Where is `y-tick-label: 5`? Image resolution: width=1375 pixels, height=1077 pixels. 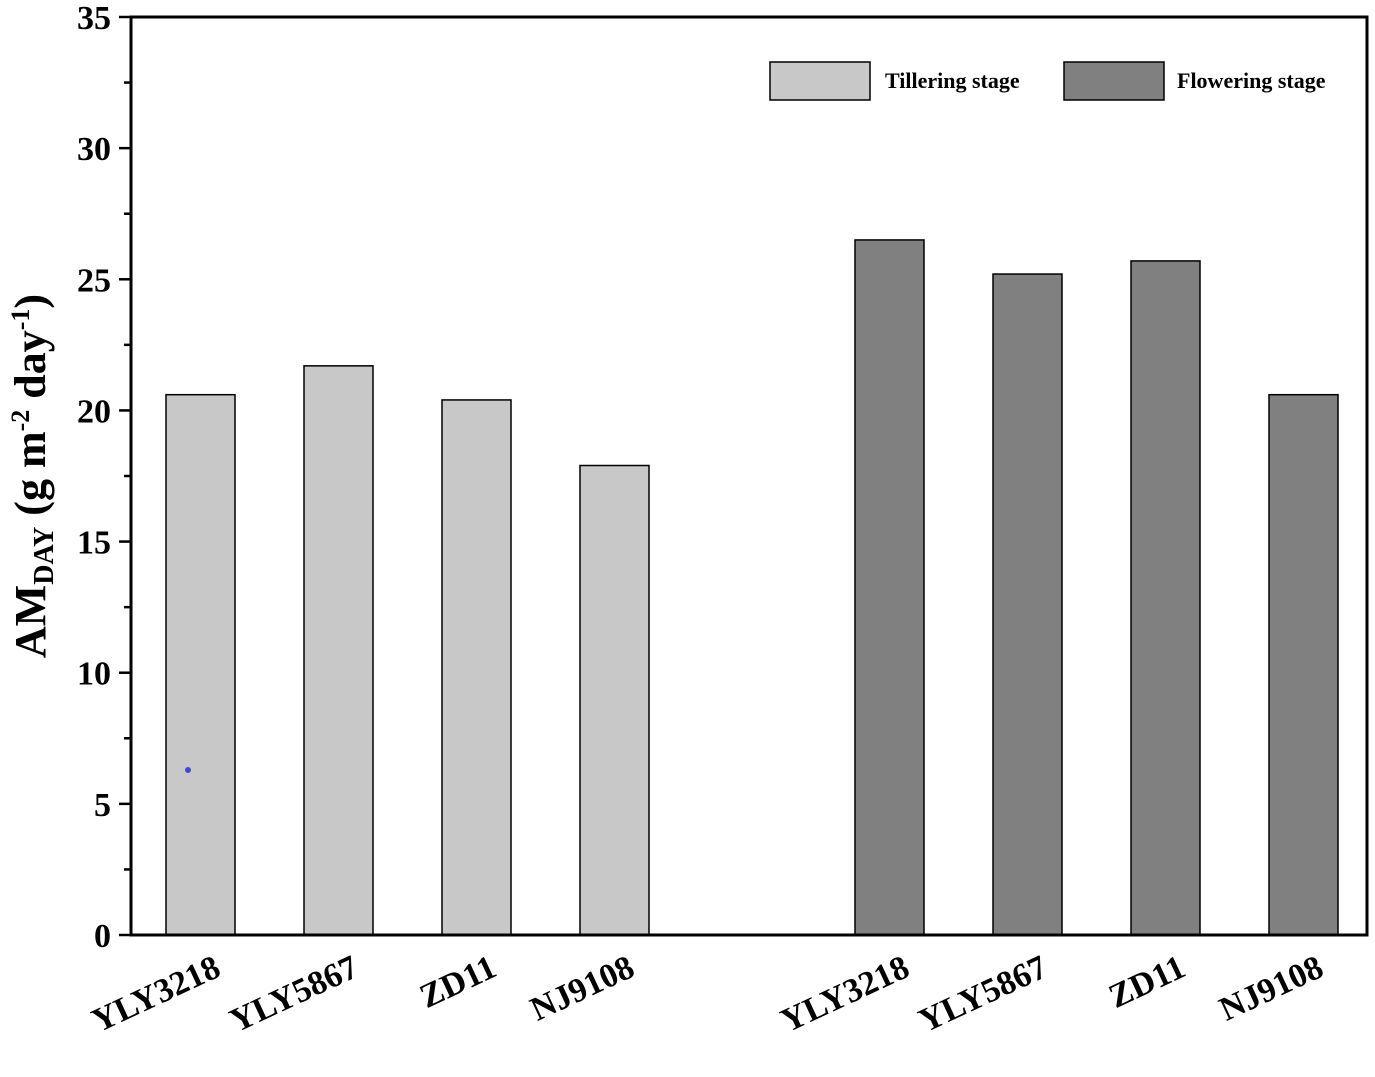 y-tick-label: 5 is located at coordinates (102, 805).